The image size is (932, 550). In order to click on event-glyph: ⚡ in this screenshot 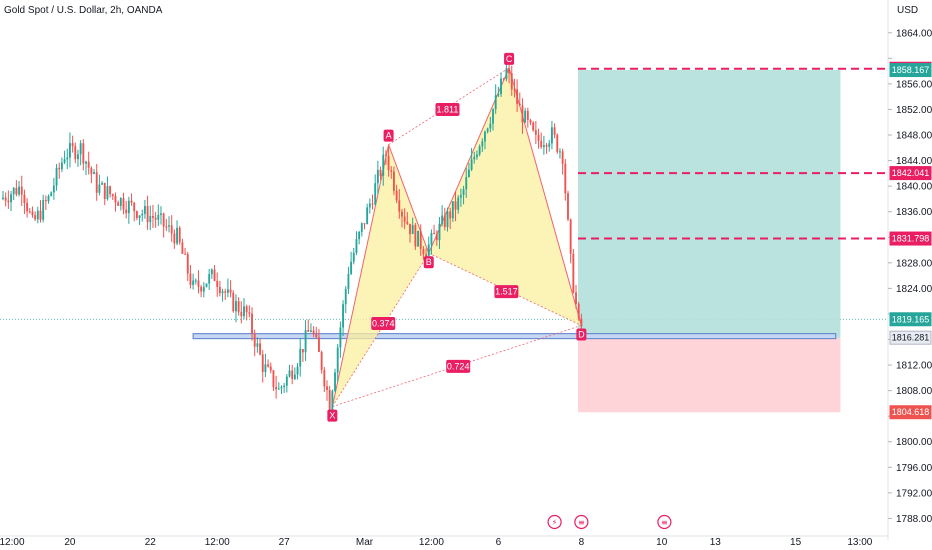, I will do `click(555, 522)`.